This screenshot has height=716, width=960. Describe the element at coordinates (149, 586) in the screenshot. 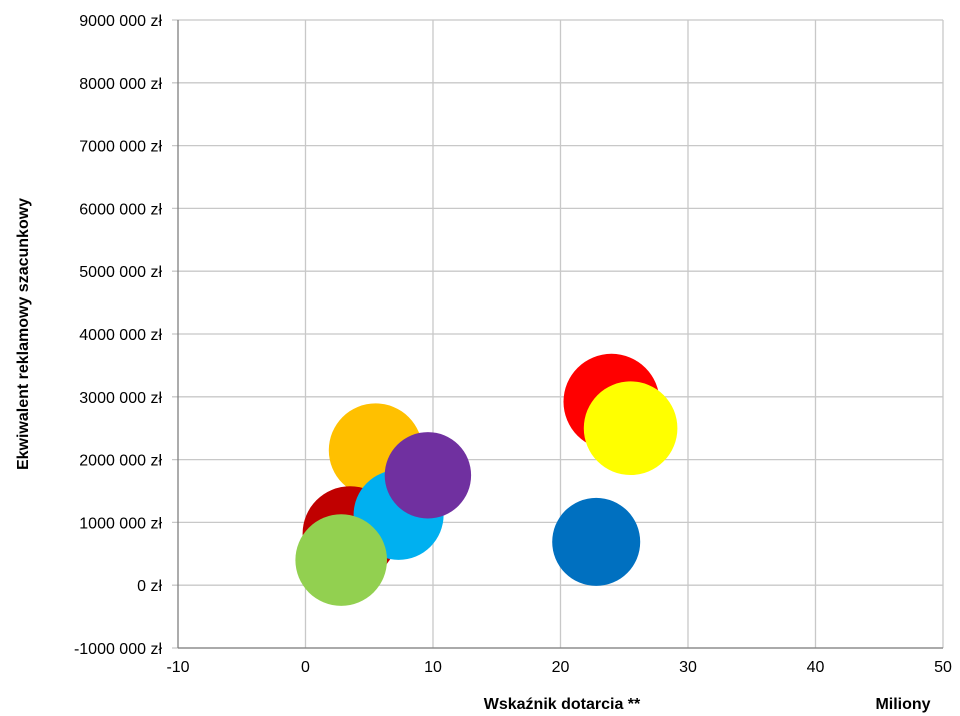

I see `y-tick-label: 0 zł` at that location.